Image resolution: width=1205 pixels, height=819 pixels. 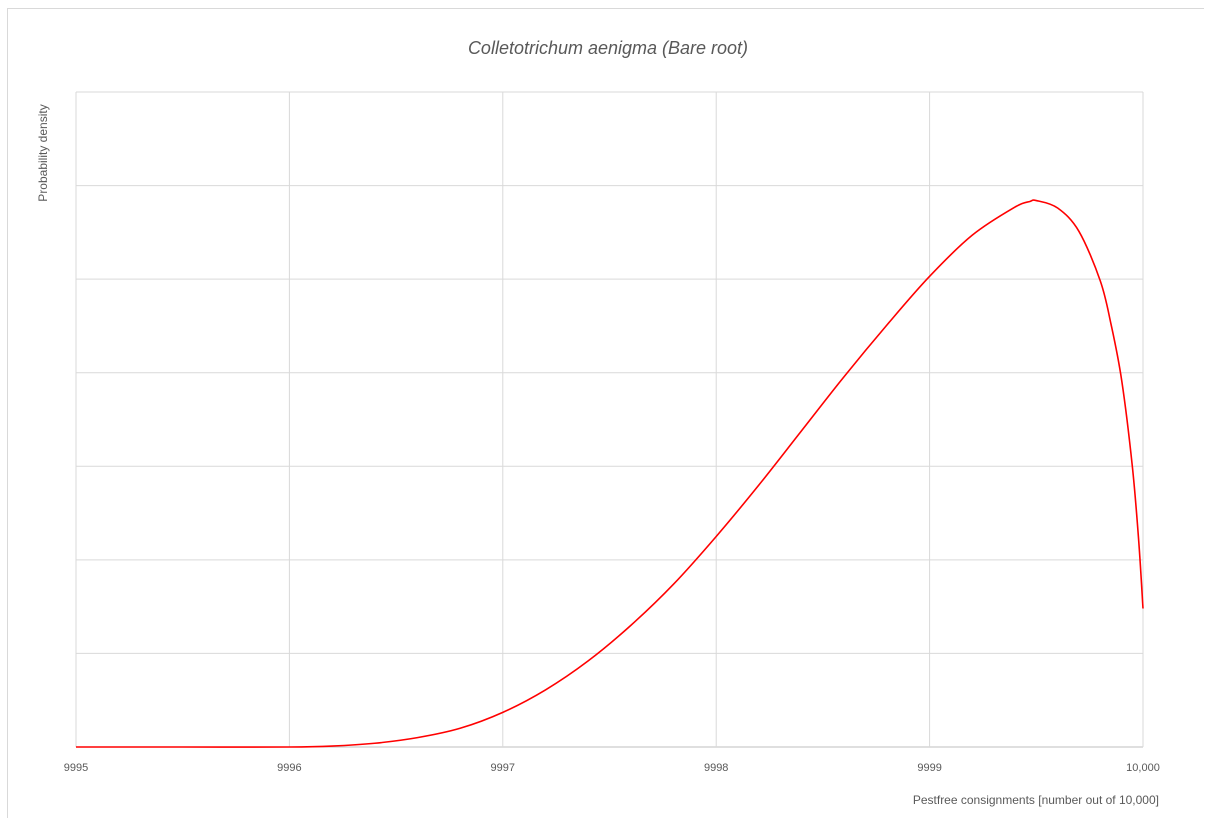 I want to click on y-axis-label: Probability density, so click(x=43, y=152).